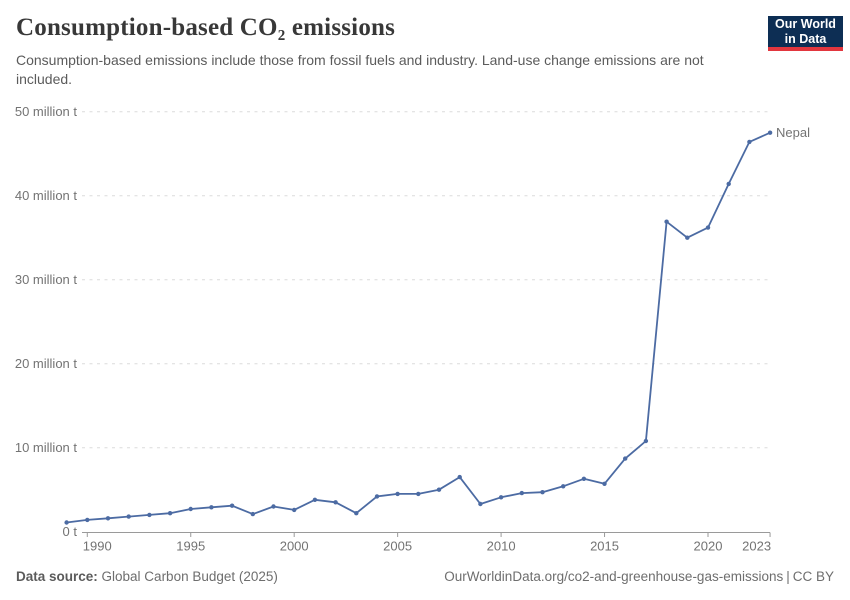 This screenshot has height=600, width=850. Describe the element at coordinates (397, 546) in the screenshot. I see `x-tick-label: 2005` at that location.